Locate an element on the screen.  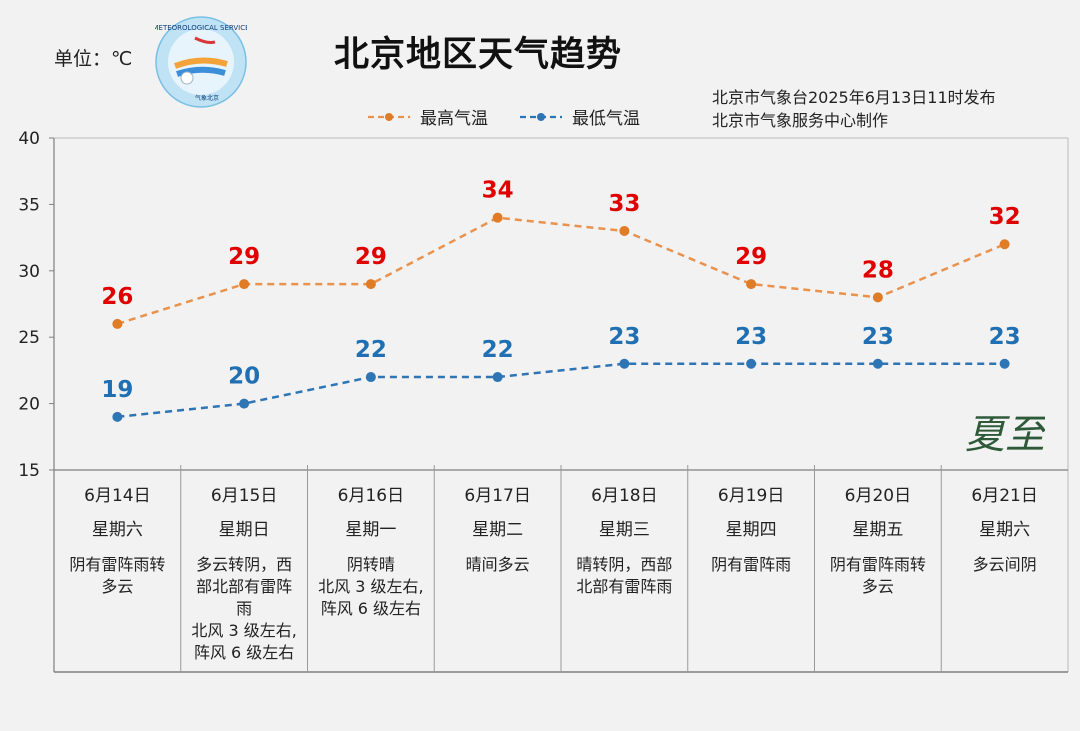
summer-solstice-watermark: 夏至 is located at coordinates (1005, 435).